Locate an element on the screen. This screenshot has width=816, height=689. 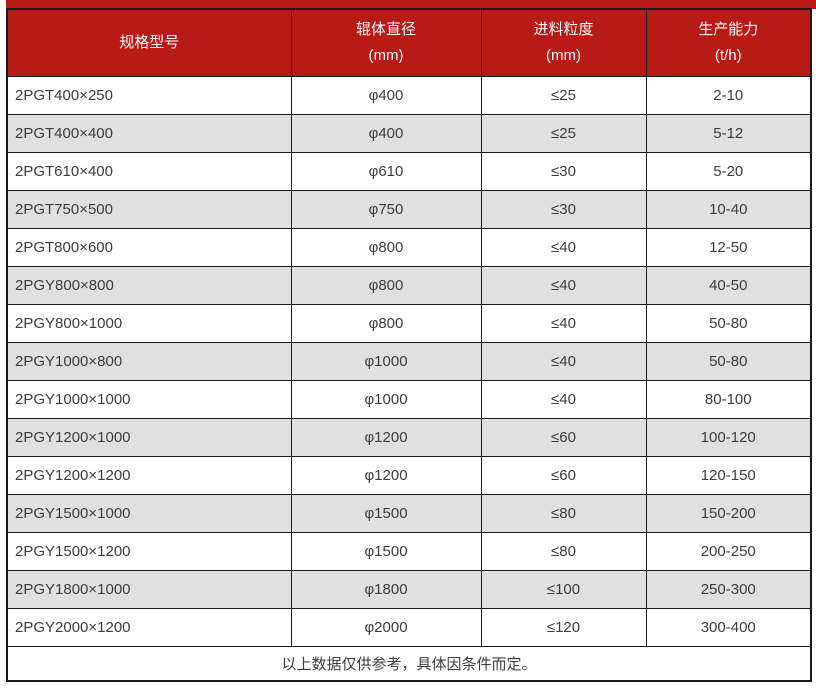
header-feed-size-title: 进料粒度 is located at coordinates (563, 29).